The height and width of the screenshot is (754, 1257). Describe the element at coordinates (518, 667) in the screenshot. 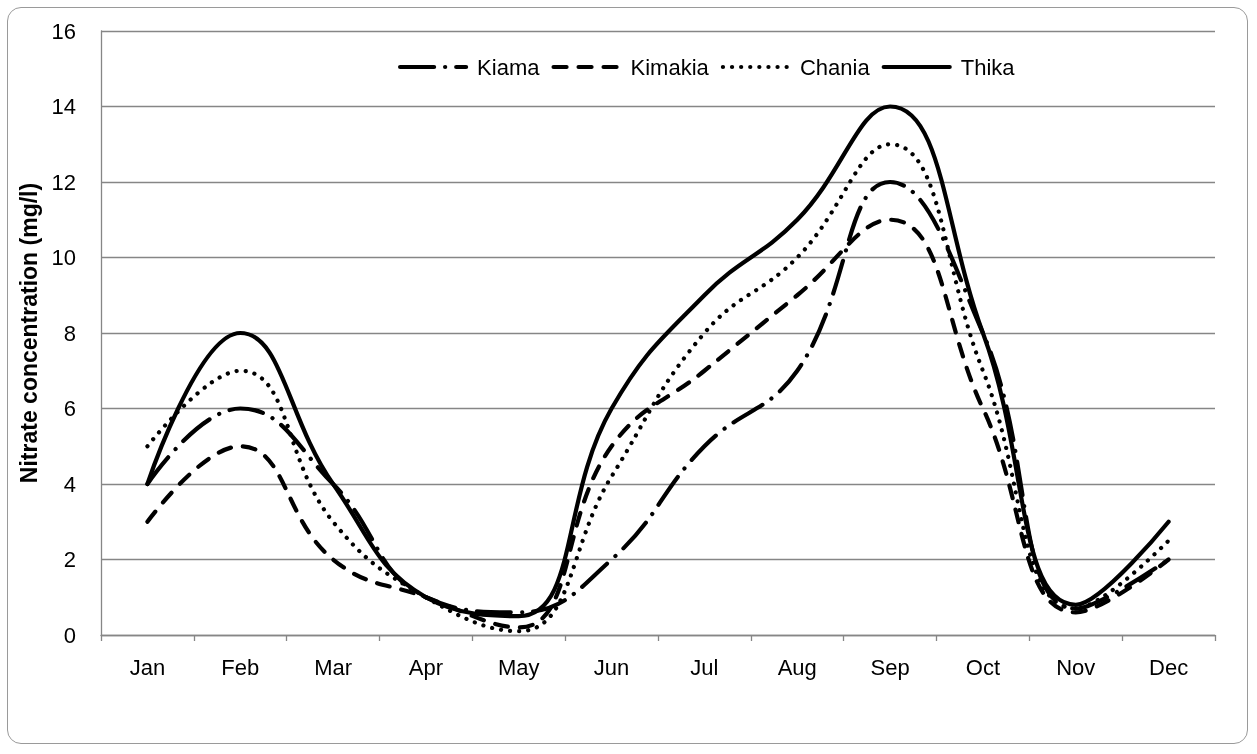

I see `x-tick-label: May` at that location.